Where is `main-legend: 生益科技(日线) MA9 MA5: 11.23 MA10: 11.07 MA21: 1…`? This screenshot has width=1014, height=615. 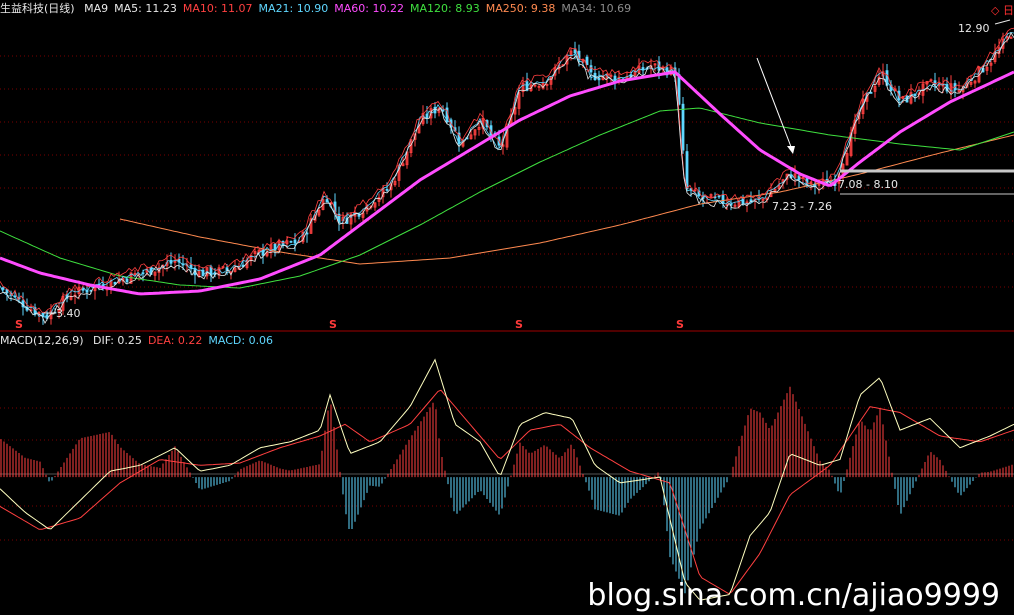 main-legend: 生益科技(日线) MA9 MA5: 11.23 MA10: 11.07 MA21: 1… is located at coordinates (321, 9).